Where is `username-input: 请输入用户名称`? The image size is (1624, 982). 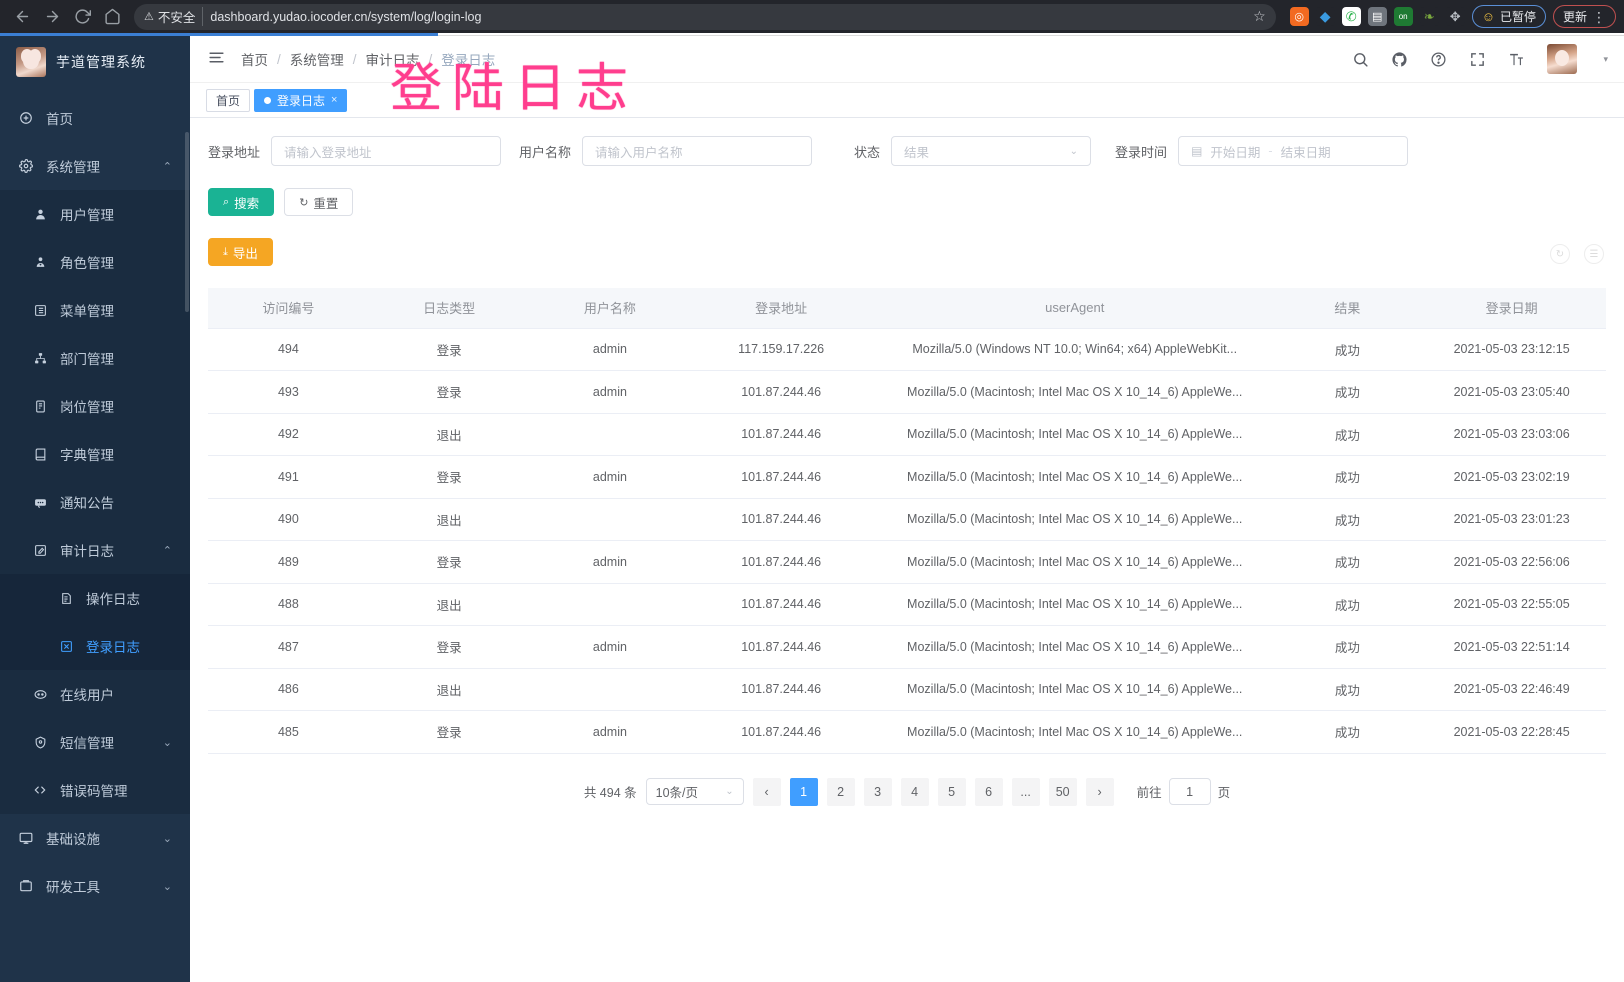
username-input: 请输入用户名称 is located at coordinates (697, 151).